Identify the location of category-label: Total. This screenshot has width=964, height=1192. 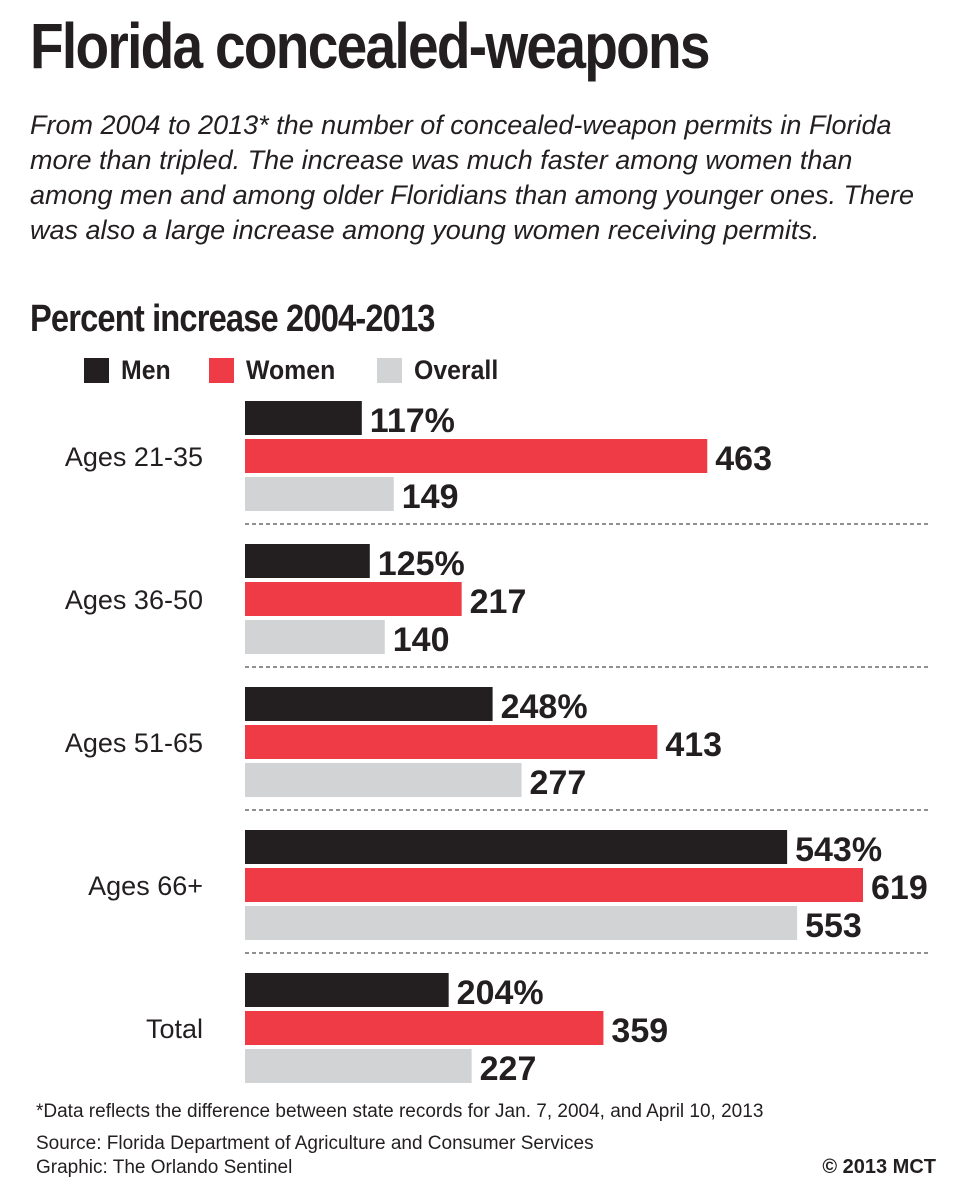
(174, 1029).